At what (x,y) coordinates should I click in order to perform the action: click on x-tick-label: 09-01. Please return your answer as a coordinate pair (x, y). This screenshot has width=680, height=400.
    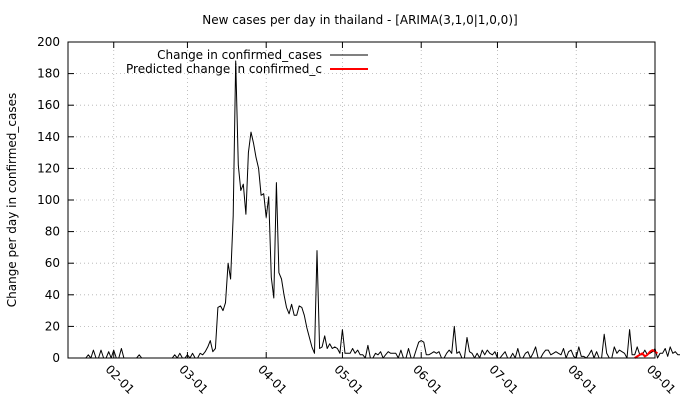
    Looking at the image, I should click on (661, 379).